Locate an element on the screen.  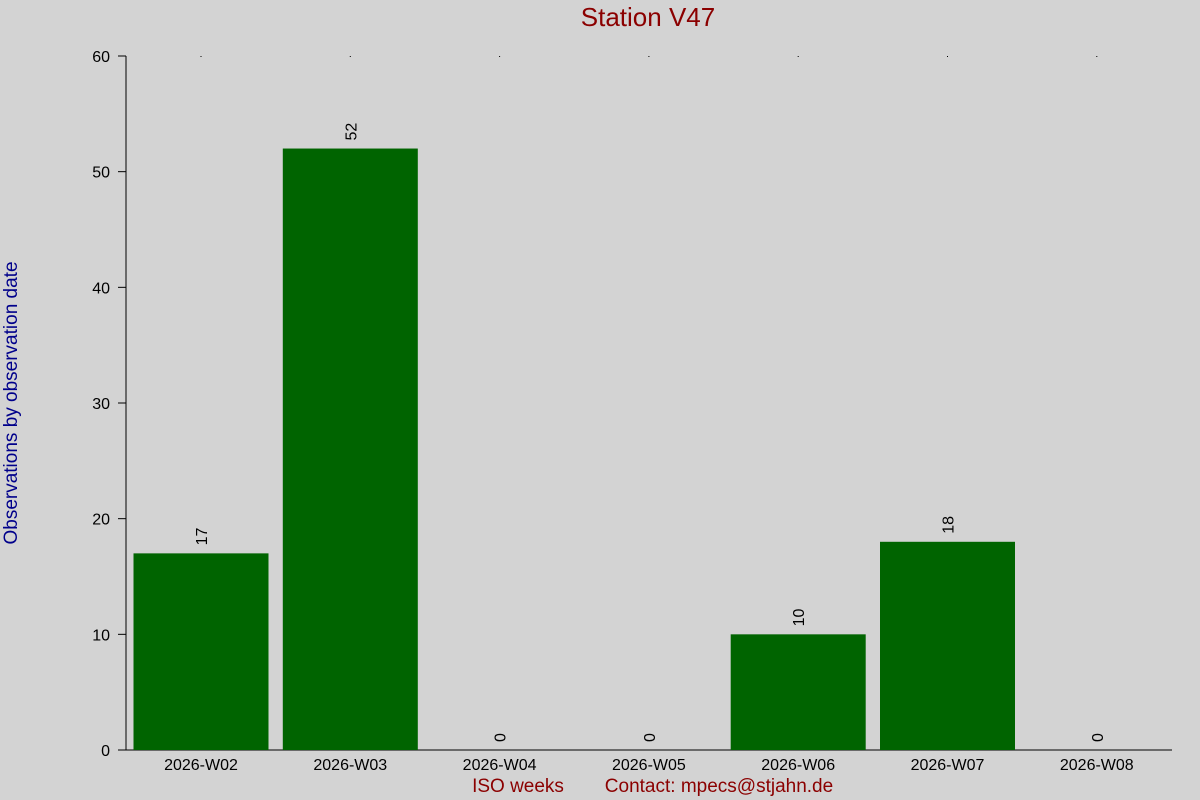
x-tick-label: 2026-W06 is located at coordinates (798, 765).